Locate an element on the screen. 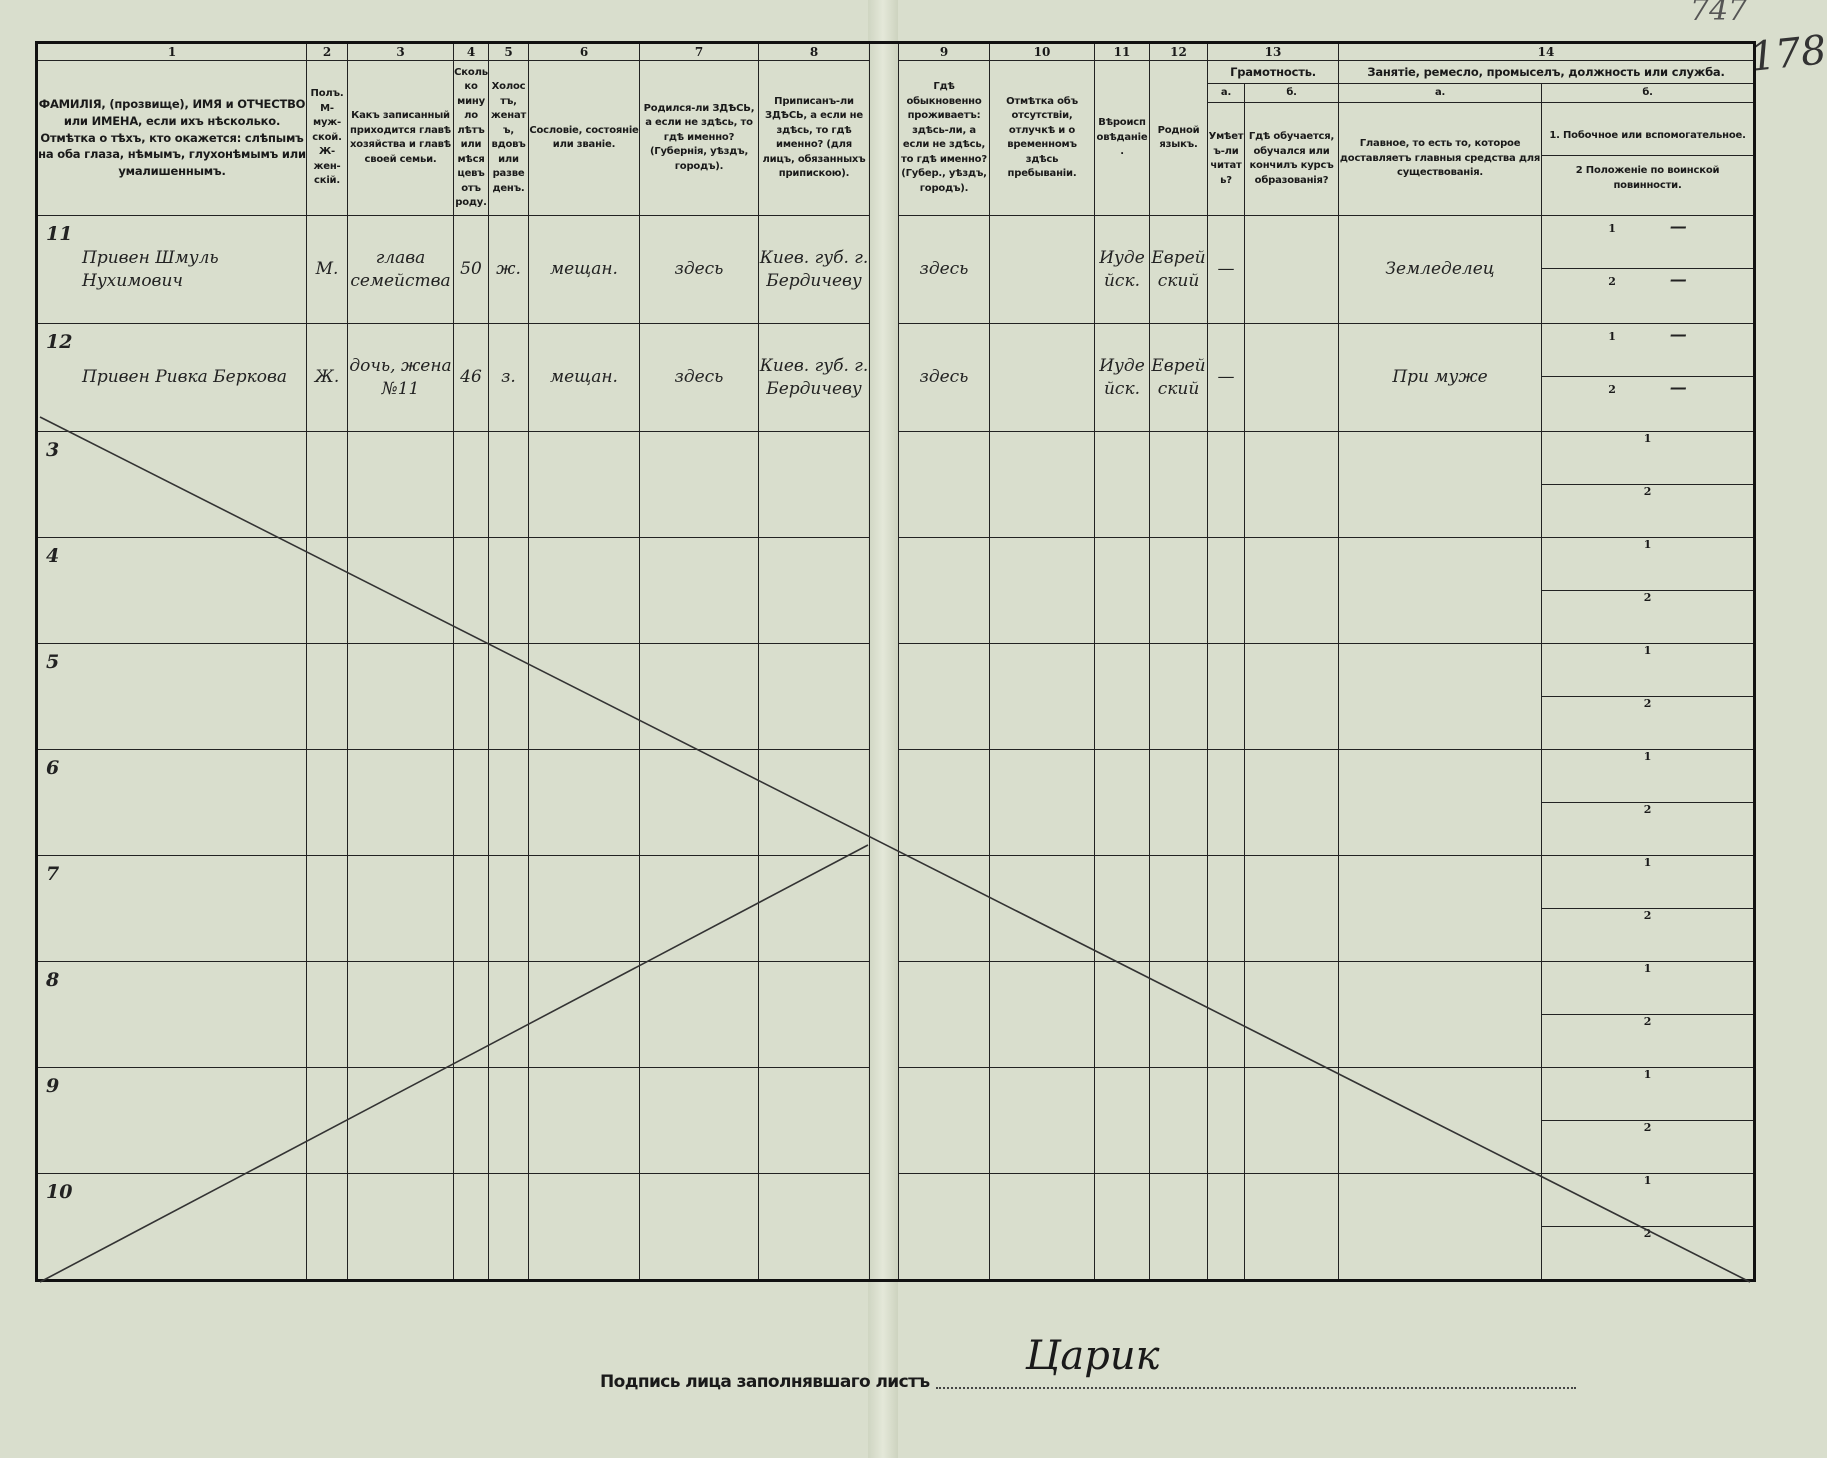 The image size is (1827, 1458). cell-name: 11 Привен Шмуль Нухимович is located at coordinates (171, 269).